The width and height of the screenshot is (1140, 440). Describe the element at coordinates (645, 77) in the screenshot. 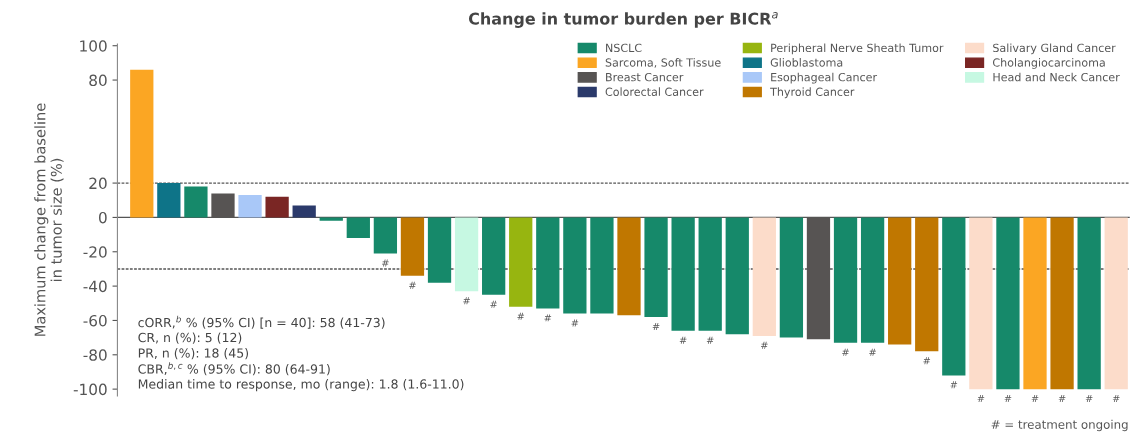

I see `legend-label: Breast Cancer` at that location.